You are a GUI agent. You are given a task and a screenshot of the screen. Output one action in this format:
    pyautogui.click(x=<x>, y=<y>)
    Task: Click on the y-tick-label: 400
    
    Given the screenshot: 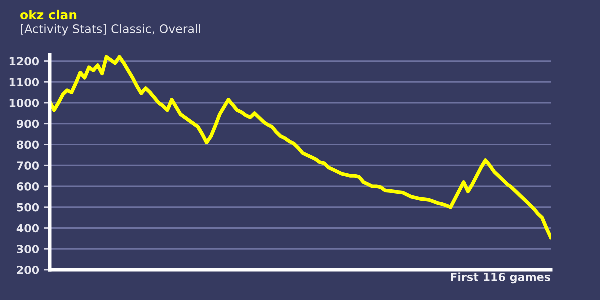 What is the action you would take?
    pyautogui.click(x=28, y=228)
    